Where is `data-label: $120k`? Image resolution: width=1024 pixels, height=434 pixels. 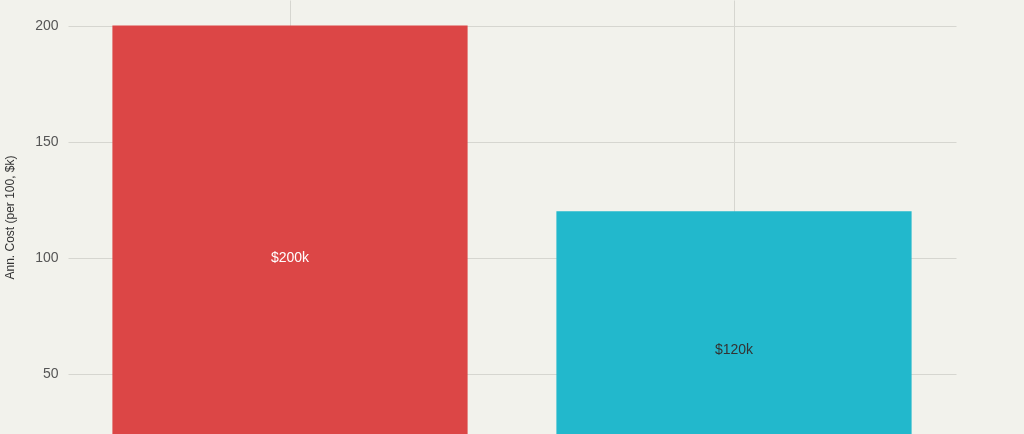 data-label: $120k is located at coordinates (734, 349).